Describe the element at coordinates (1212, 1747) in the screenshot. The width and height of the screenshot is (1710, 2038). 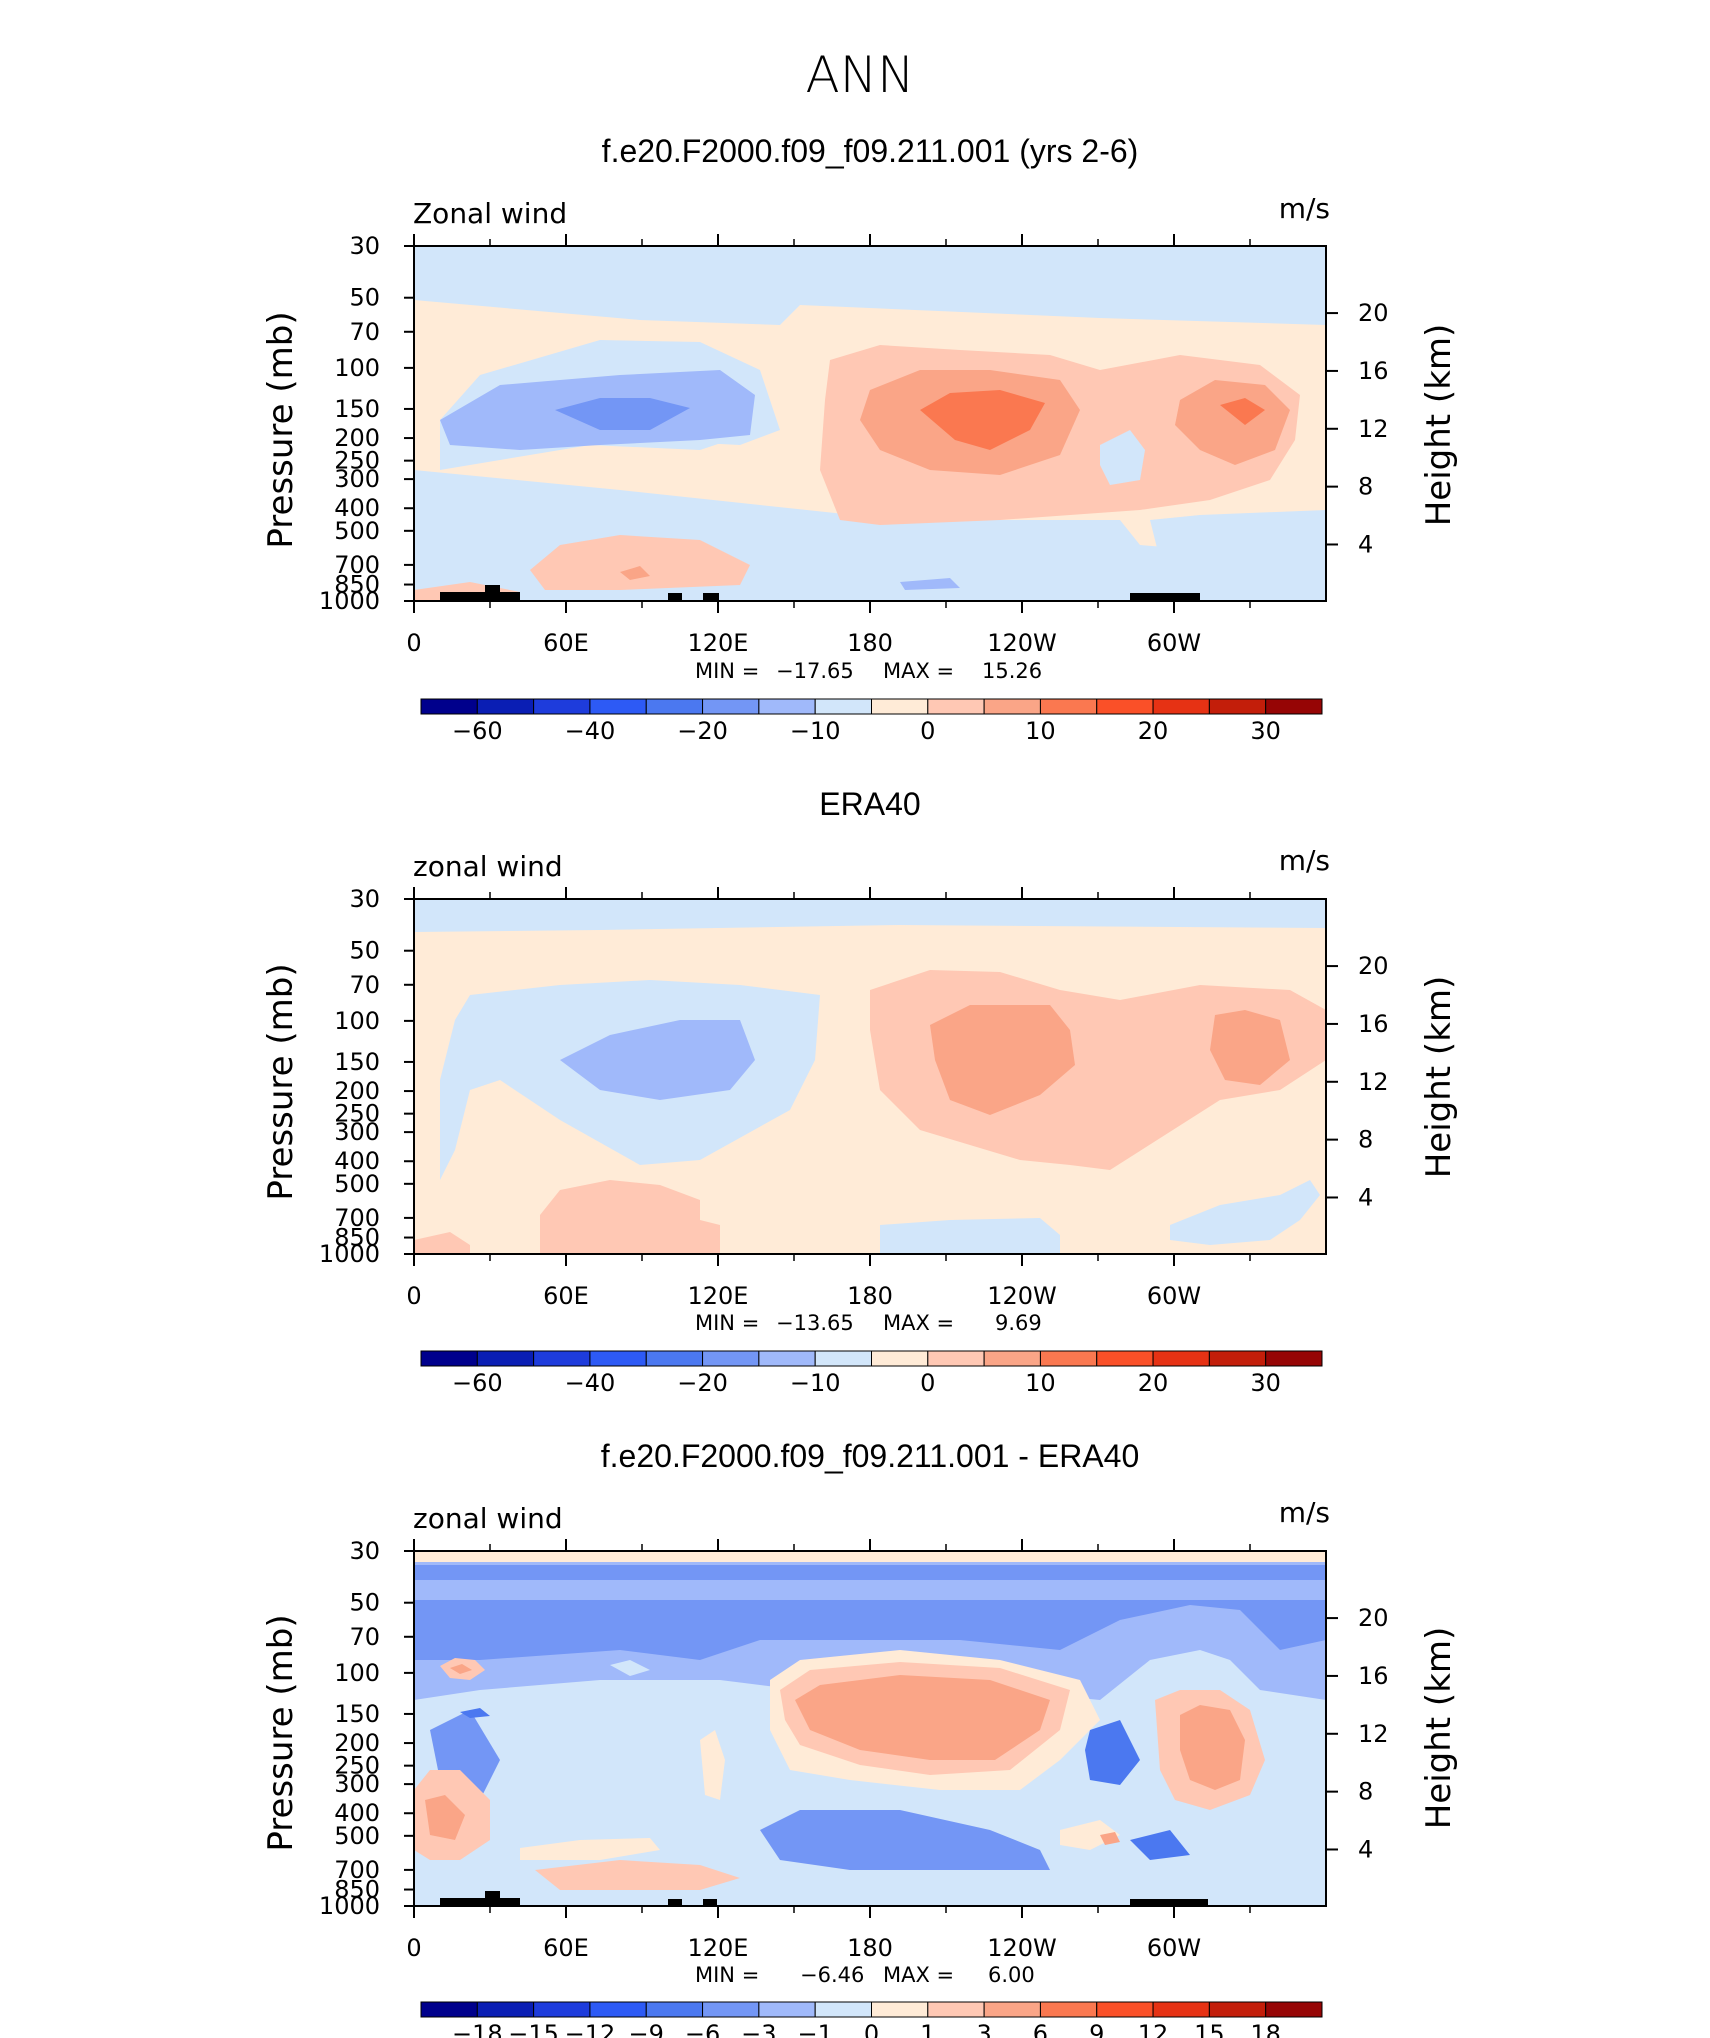
I see `contour-positive-3b` at that location.